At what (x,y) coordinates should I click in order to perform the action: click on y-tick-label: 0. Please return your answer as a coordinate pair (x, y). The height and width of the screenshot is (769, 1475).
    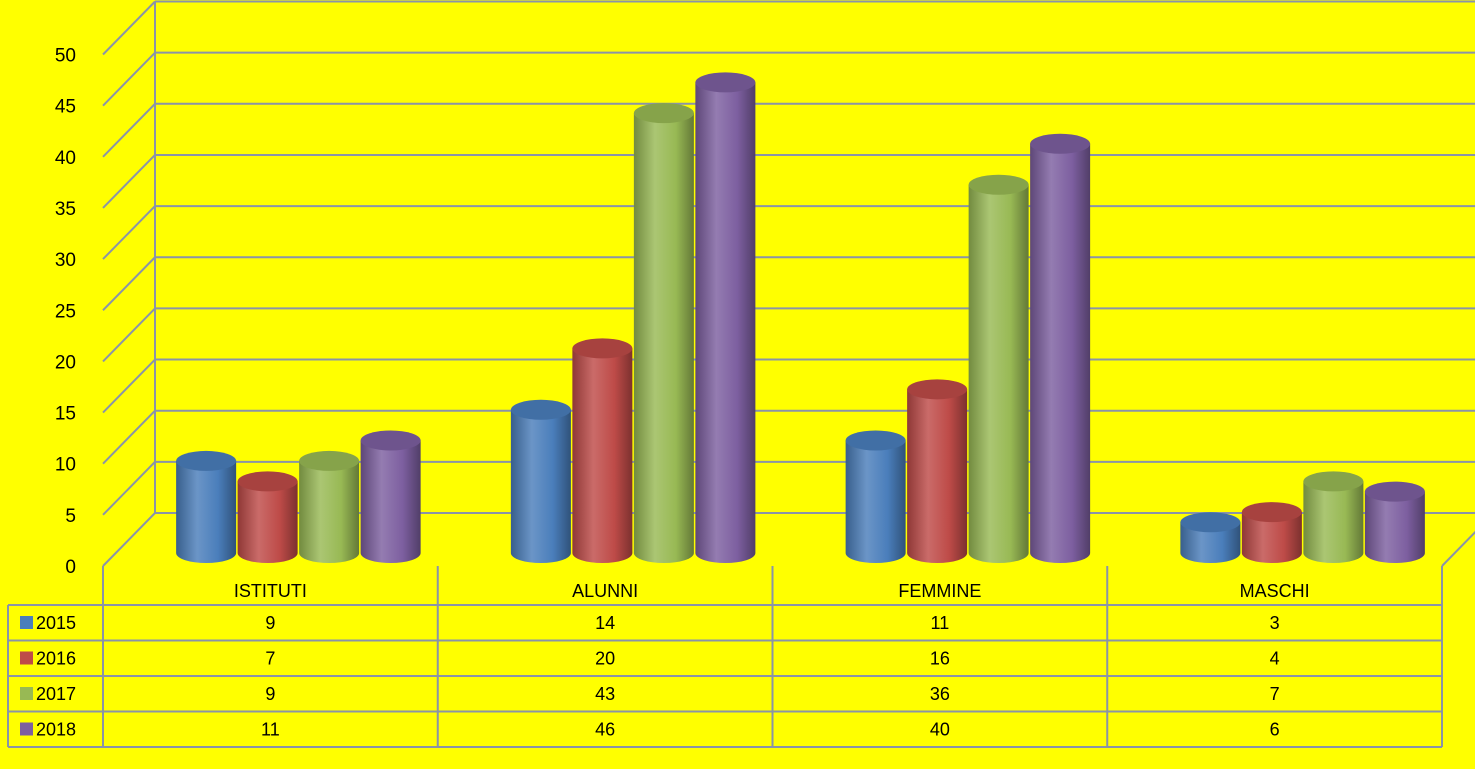
    Looking at the image, I should click on (70, 567).